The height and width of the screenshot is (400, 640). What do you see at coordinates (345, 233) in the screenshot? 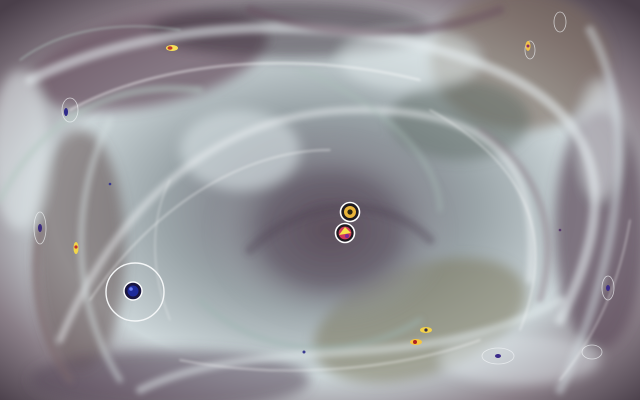
I see `candy-orb-icon` at bounding box center [345, 233].